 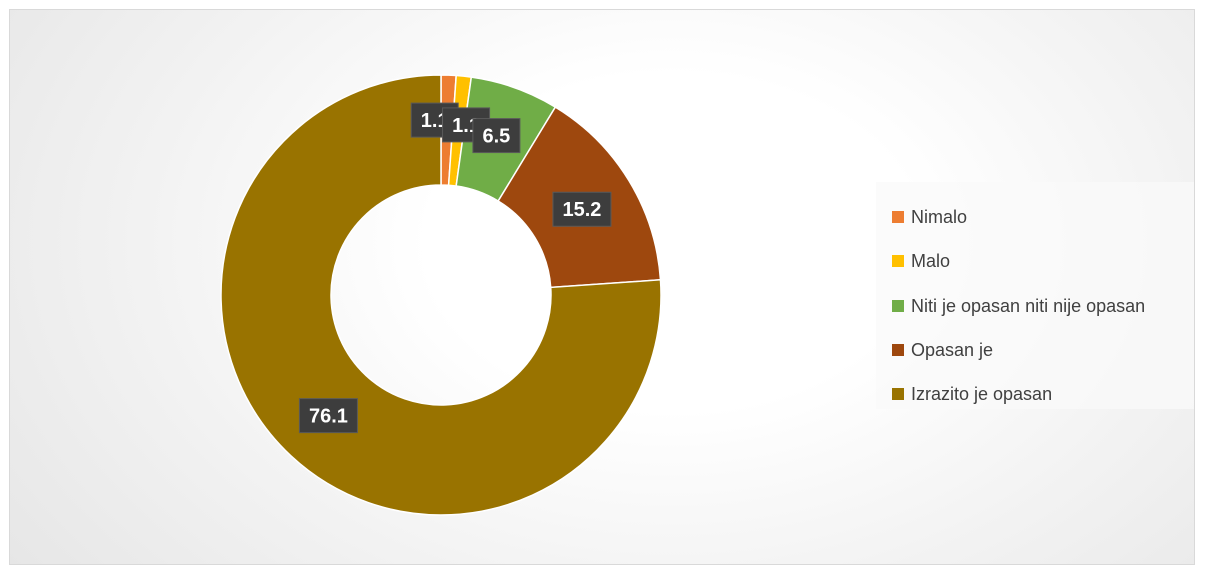 I want to click on data-label-text-niti: 6.5, so click(x=496, y=137).